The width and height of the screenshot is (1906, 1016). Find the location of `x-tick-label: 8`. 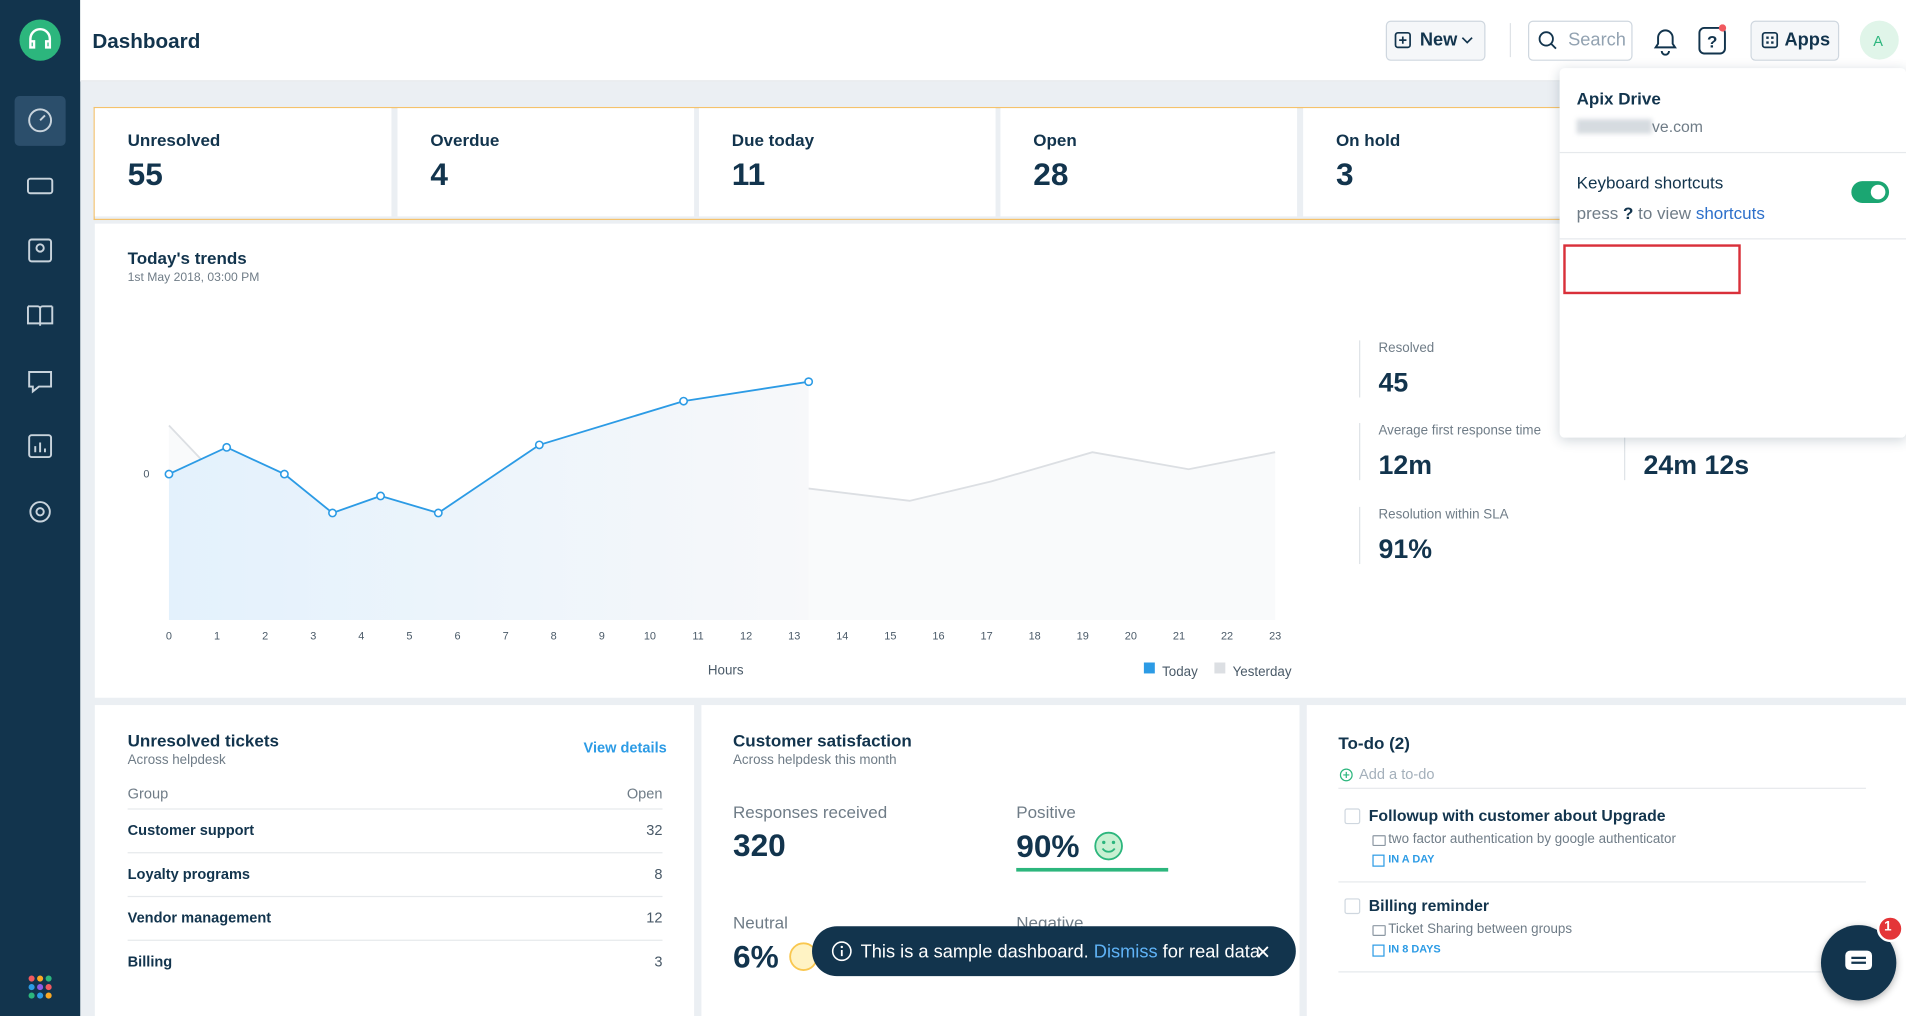

x-tick-label: 8 is located at coordinates (554, 636).